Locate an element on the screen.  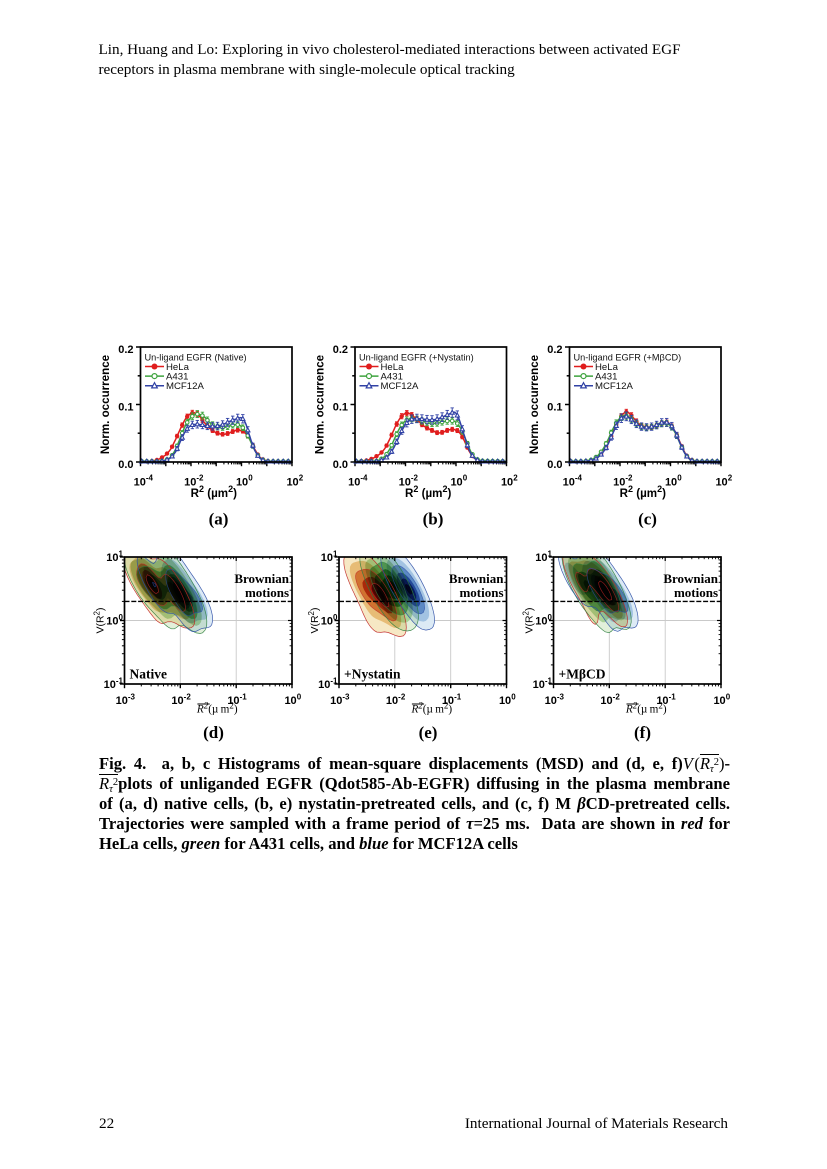
svg-text: +Nystatin is located at coordinates (372, 674).